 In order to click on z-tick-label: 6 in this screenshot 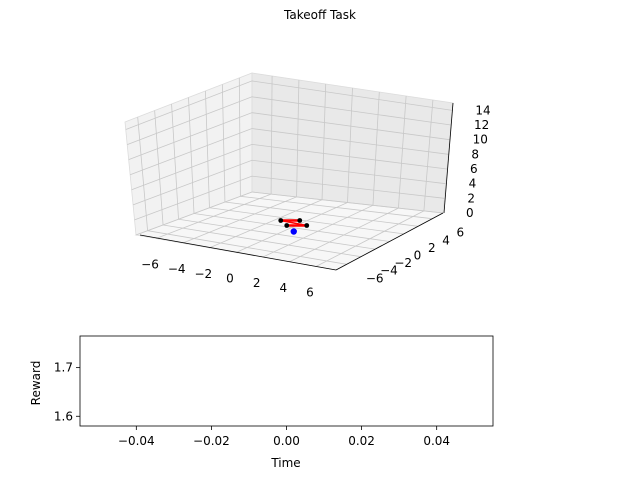, I will do `click(474, 169)`.